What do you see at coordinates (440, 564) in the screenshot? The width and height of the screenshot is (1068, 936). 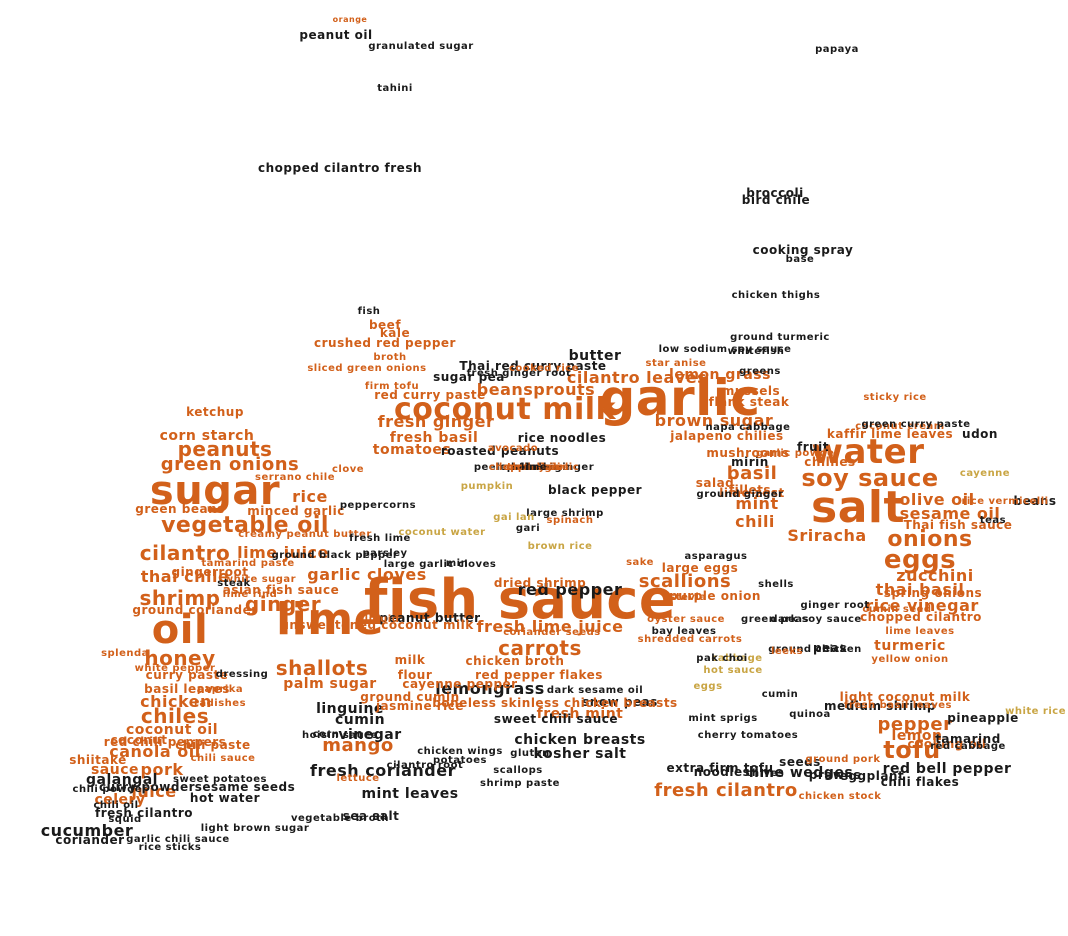 I see `word-large-garlic-cloves: large garlic cloves` at bounding box center [440, 564].